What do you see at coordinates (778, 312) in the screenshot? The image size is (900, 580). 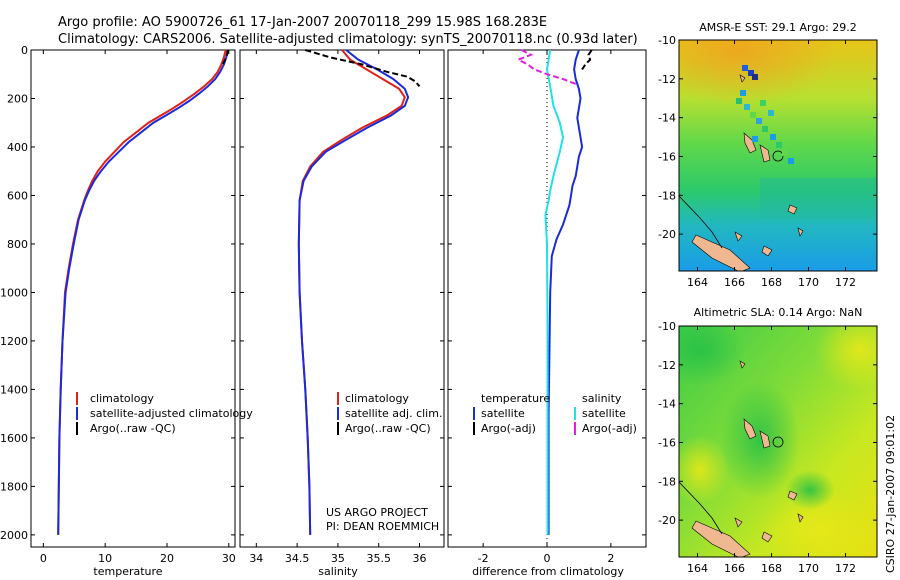 I see `sla-map-title: Altimetric SLA: 0.14 Argo: NaN` at bounding box center [778, 312].